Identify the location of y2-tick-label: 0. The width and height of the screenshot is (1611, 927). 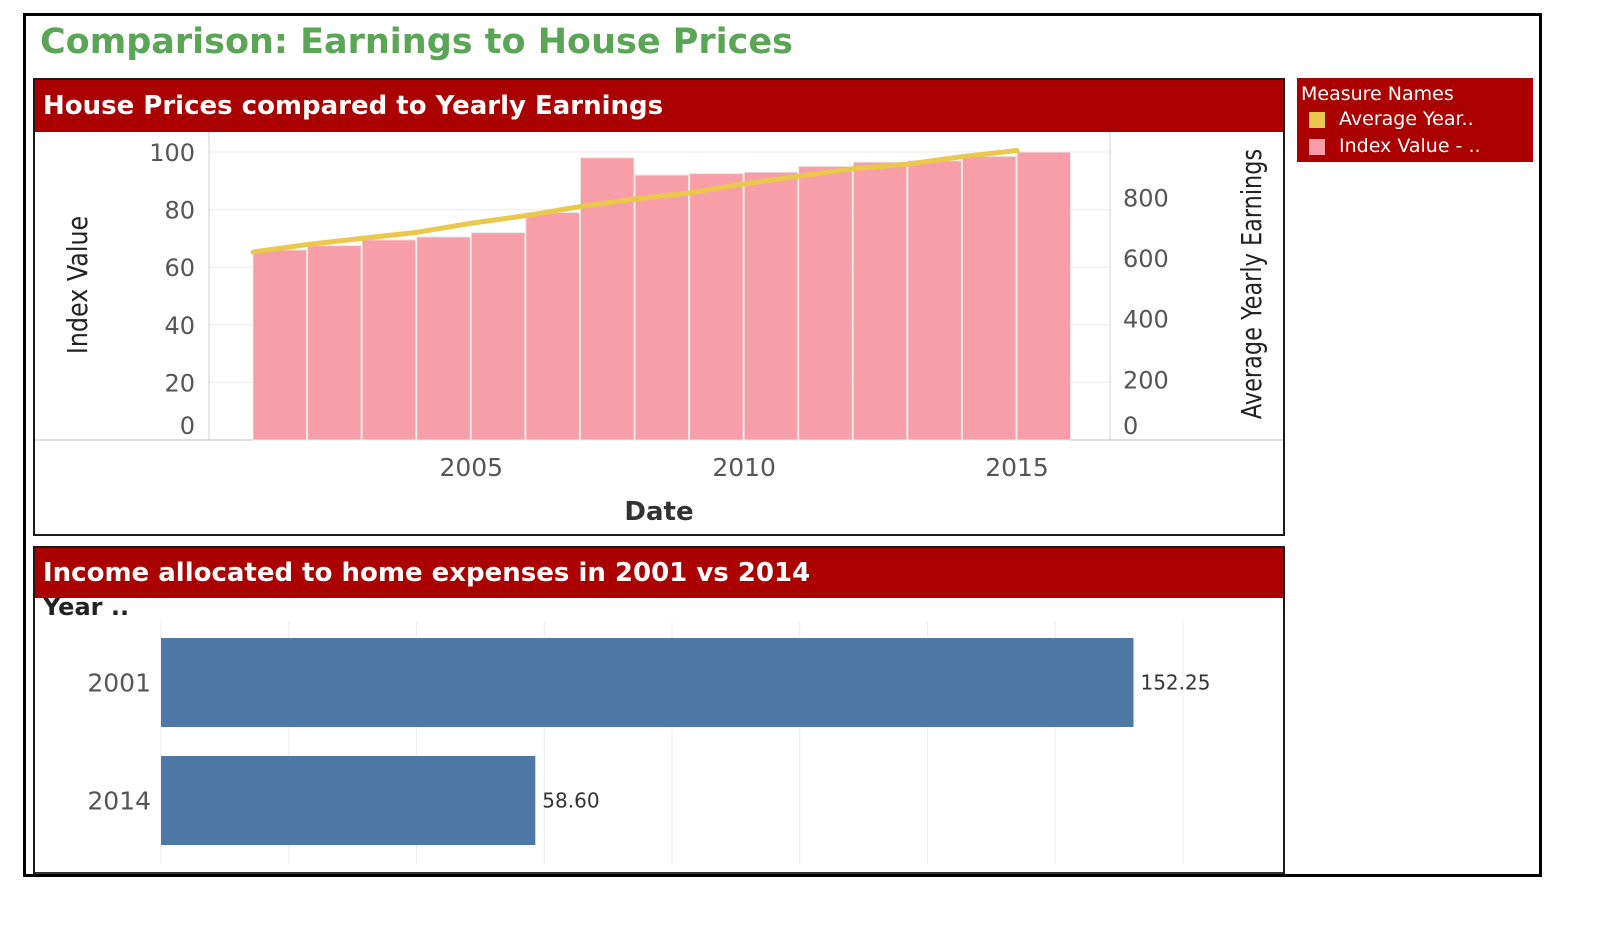
(1130, 426).